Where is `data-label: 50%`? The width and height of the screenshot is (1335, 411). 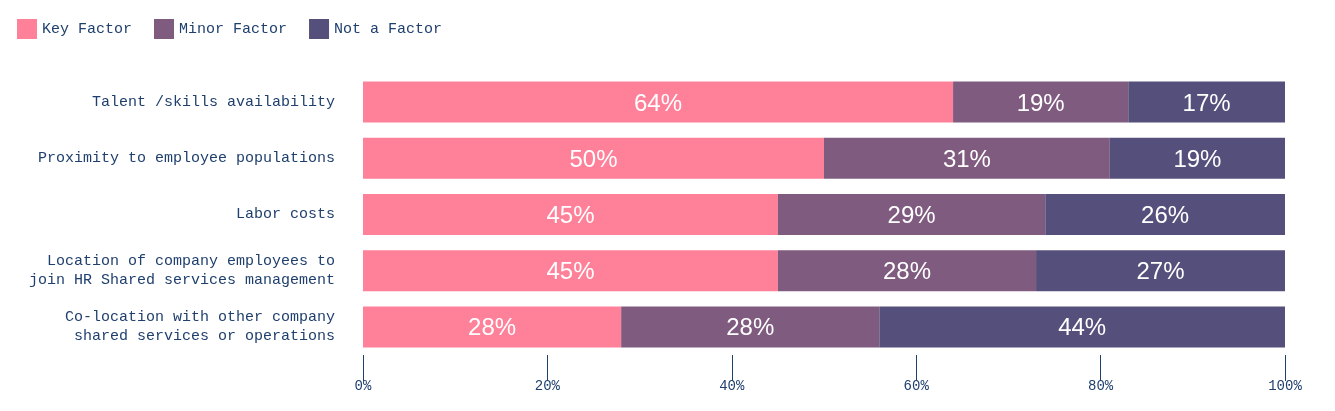
data-label: 50% is located at coordinates (593, 158).